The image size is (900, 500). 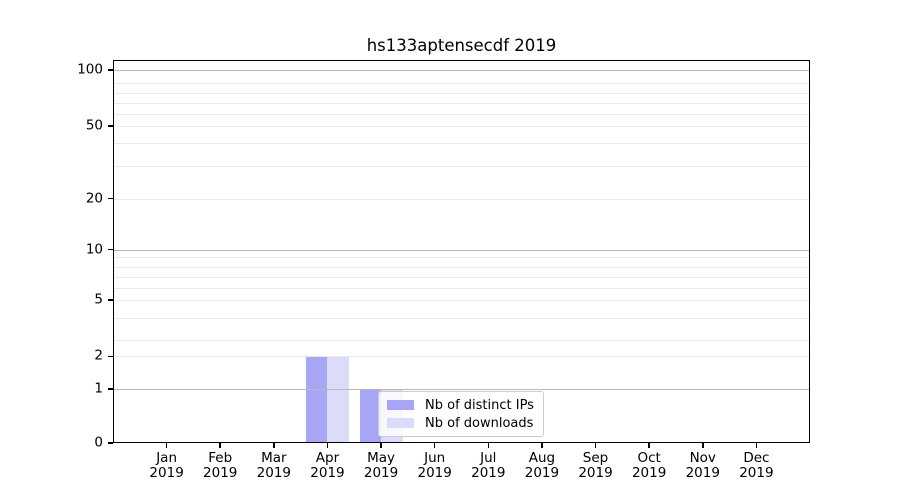 What do you see at coordinates (274, 445) in the screenshot?
I see `x-tick-mark-mar` at bounding box center [274, 445].